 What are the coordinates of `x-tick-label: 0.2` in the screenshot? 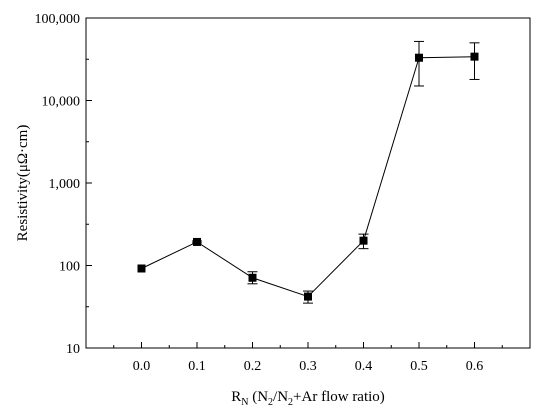 It's located at (253, 366).